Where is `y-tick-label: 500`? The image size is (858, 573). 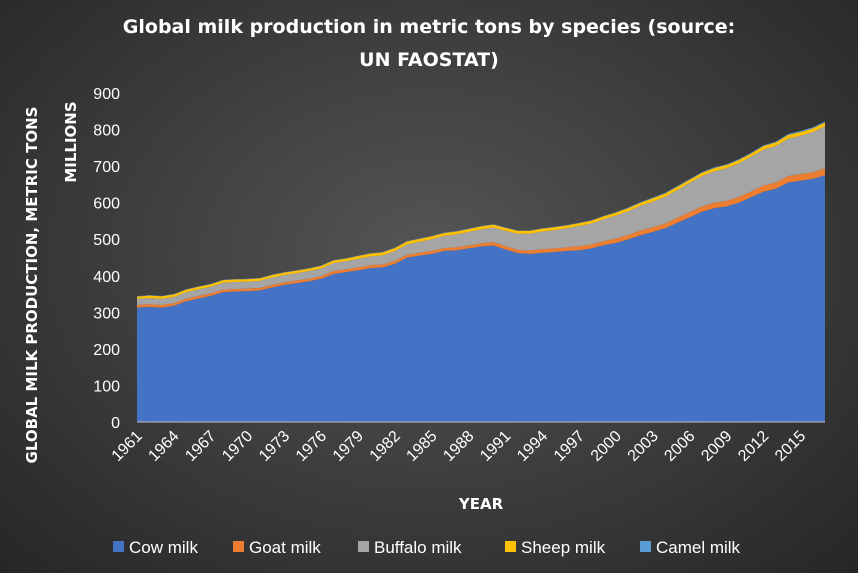
y-tick-label: 500 is located at coordinates (106, 240).